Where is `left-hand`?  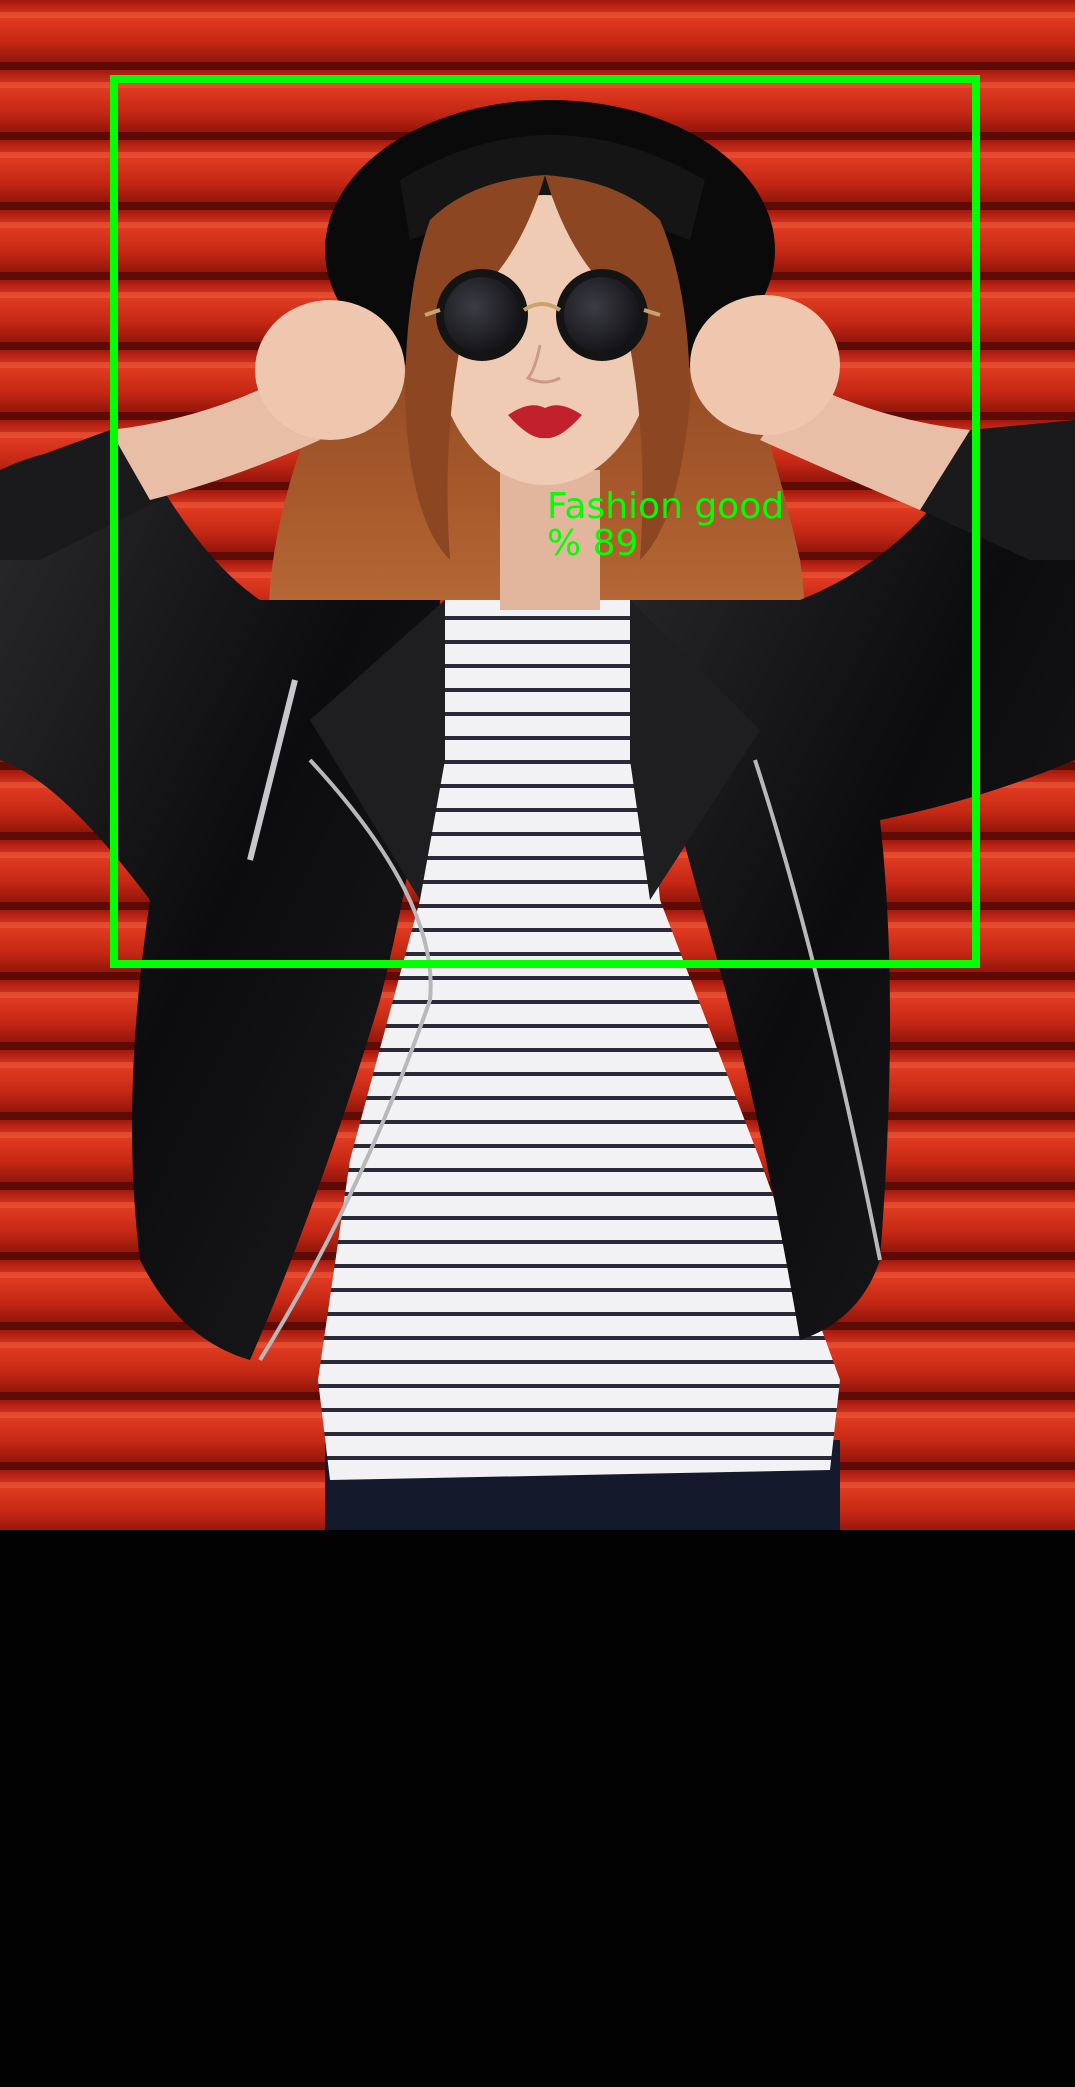 left-hand is located at coordinates (330, 370).